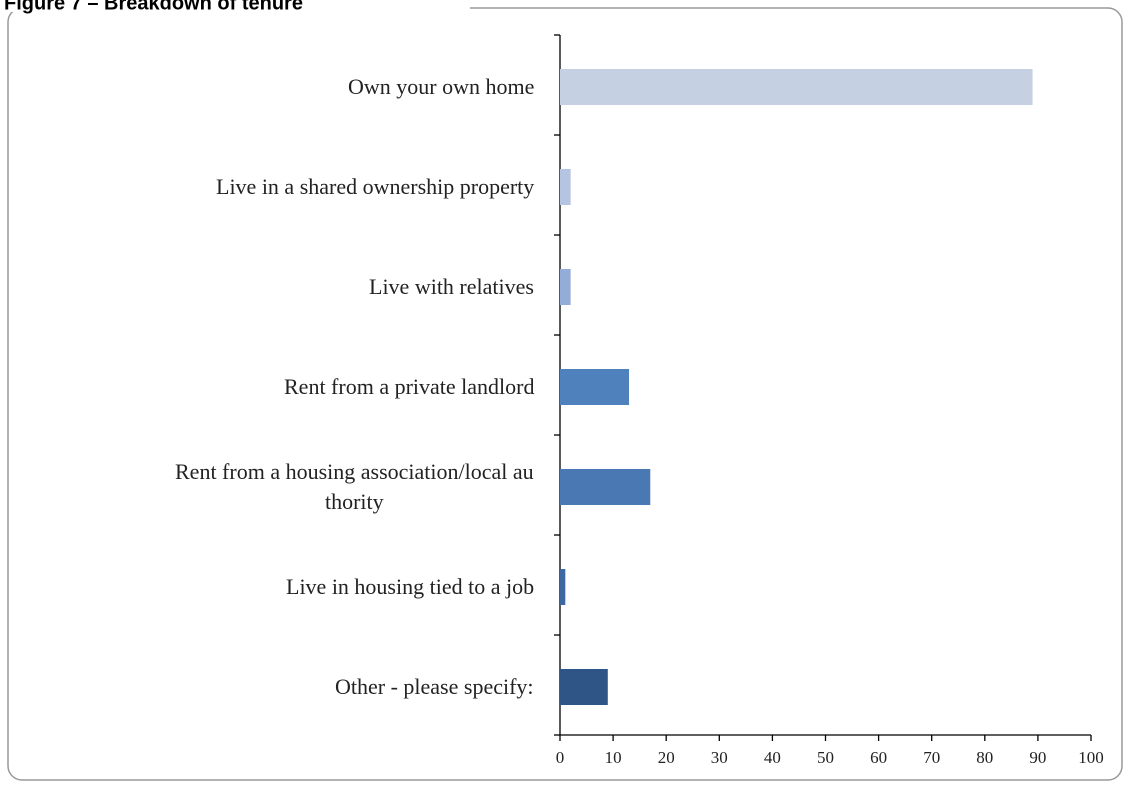  What do you see at coordinates (441, 86) in the screenshot?
I see `category-label: Own your own home` at bounding box center [441, 86].